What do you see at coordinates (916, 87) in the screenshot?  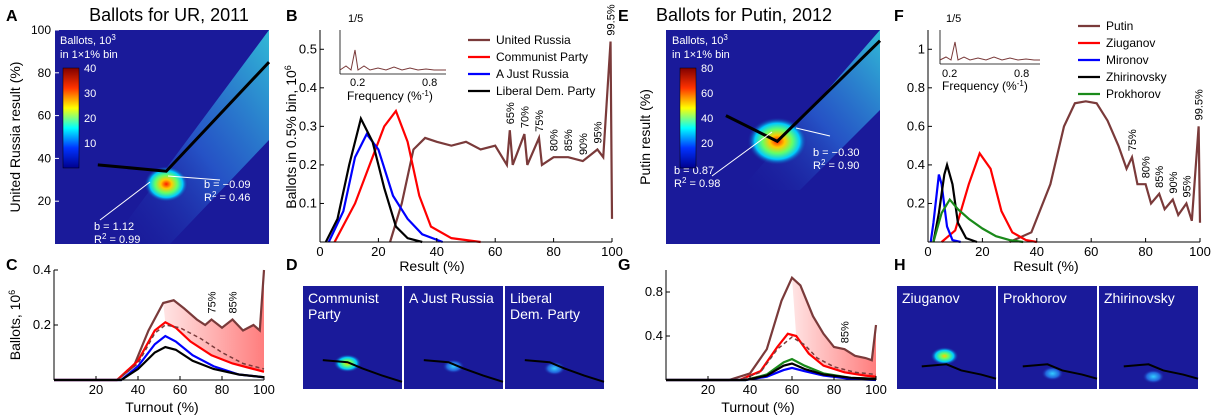 I see `y-tick-label-4: 0.8` at bounding box center [916, 87].